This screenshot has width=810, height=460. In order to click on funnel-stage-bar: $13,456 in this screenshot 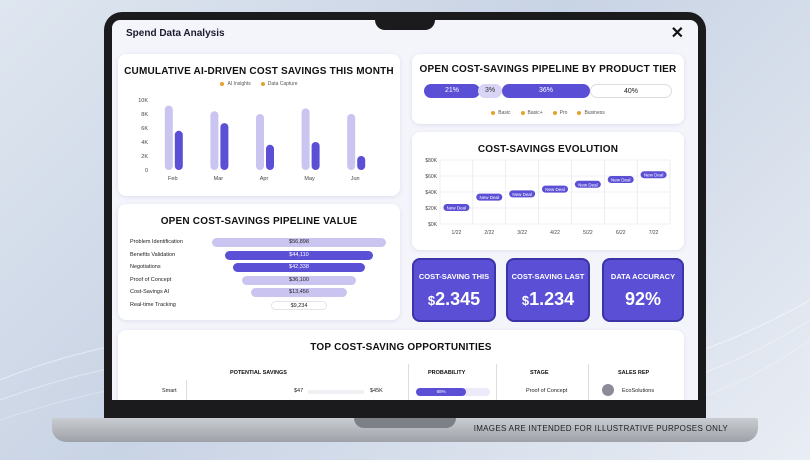, I will do `click(299, 292)`.